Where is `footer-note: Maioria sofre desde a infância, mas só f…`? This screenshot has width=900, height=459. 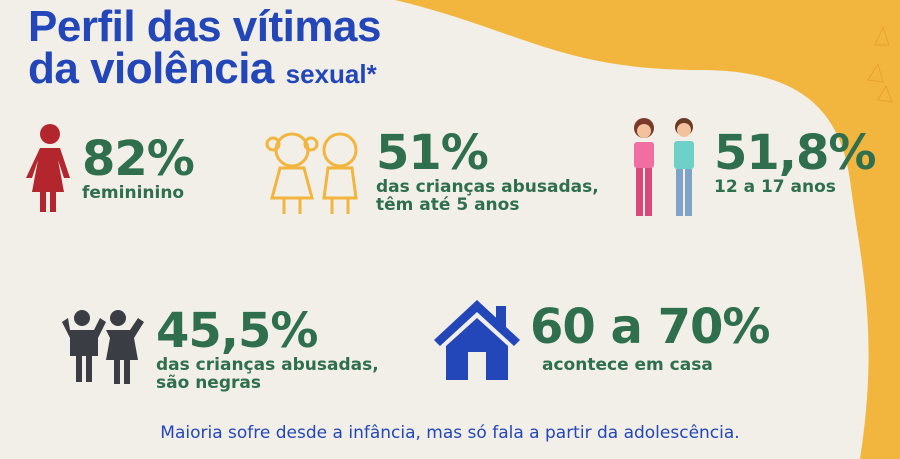
footer-note: Maioria sofre desde a infância, mas só f… is located at coordinates (450, 433).